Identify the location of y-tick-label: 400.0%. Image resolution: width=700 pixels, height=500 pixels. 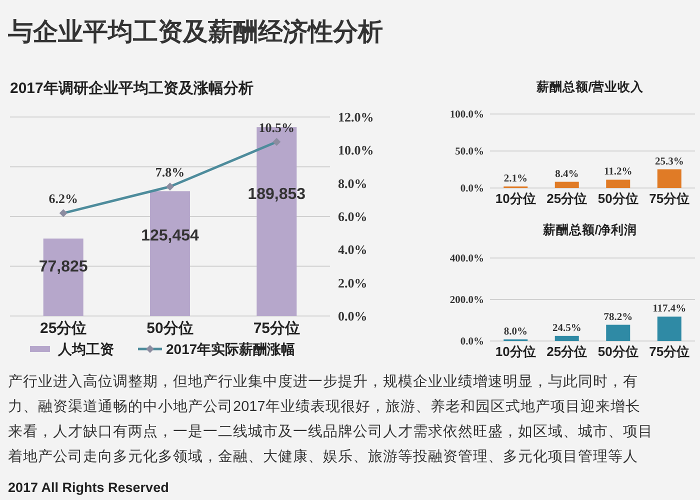
(467, 259).